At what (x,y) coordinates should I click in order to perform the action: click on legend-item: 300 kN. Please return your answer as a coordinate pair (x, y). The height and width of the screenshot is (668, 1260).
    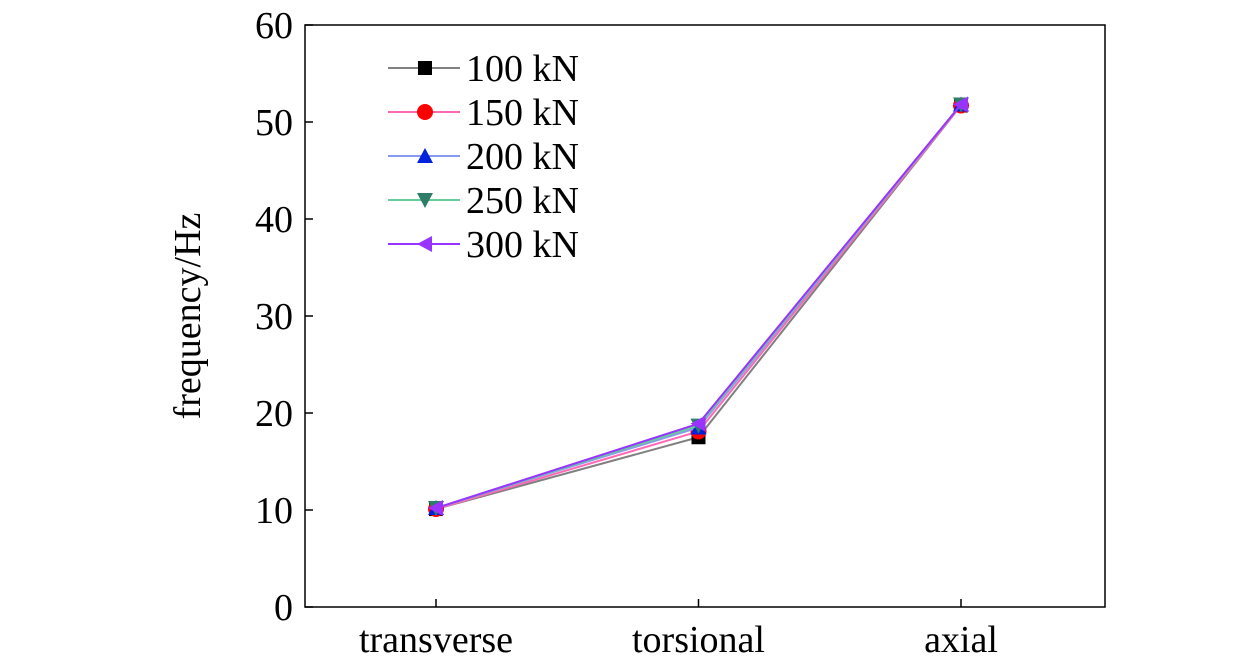
    Looking at the image, I should click on (483, 245).